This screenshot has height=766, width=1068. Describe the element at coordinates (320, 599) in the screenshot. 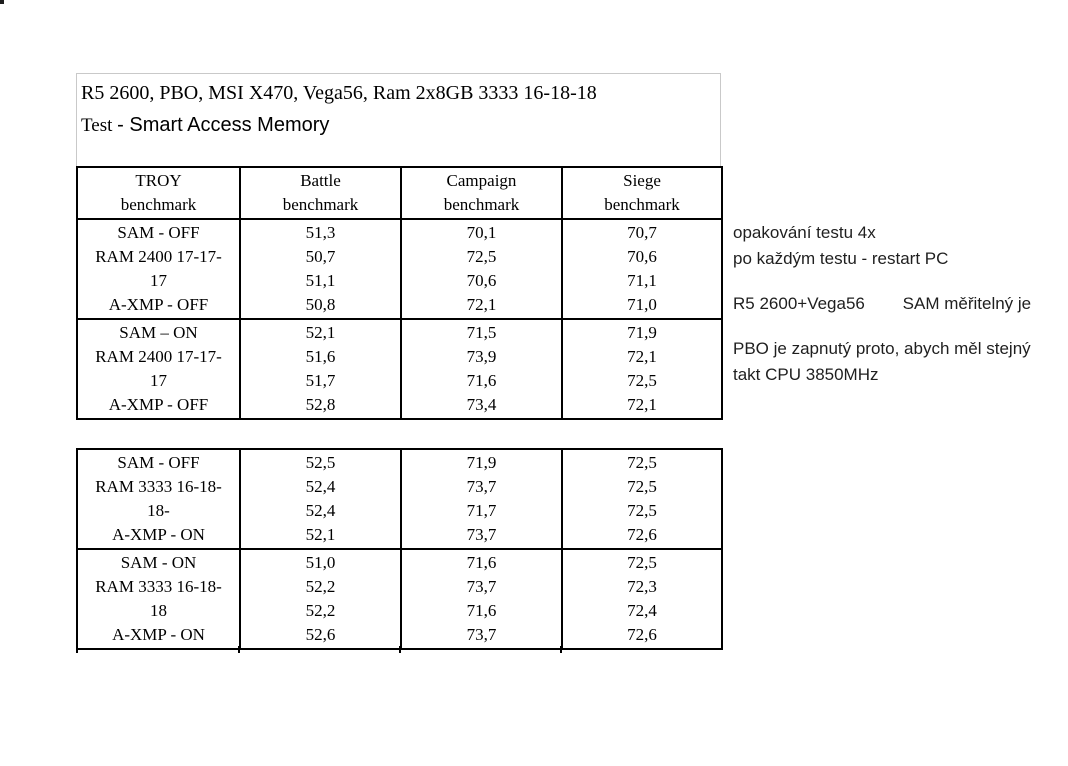

I see `battle-values-cell: 51,0 52,2 52,2 52,6` at that location.